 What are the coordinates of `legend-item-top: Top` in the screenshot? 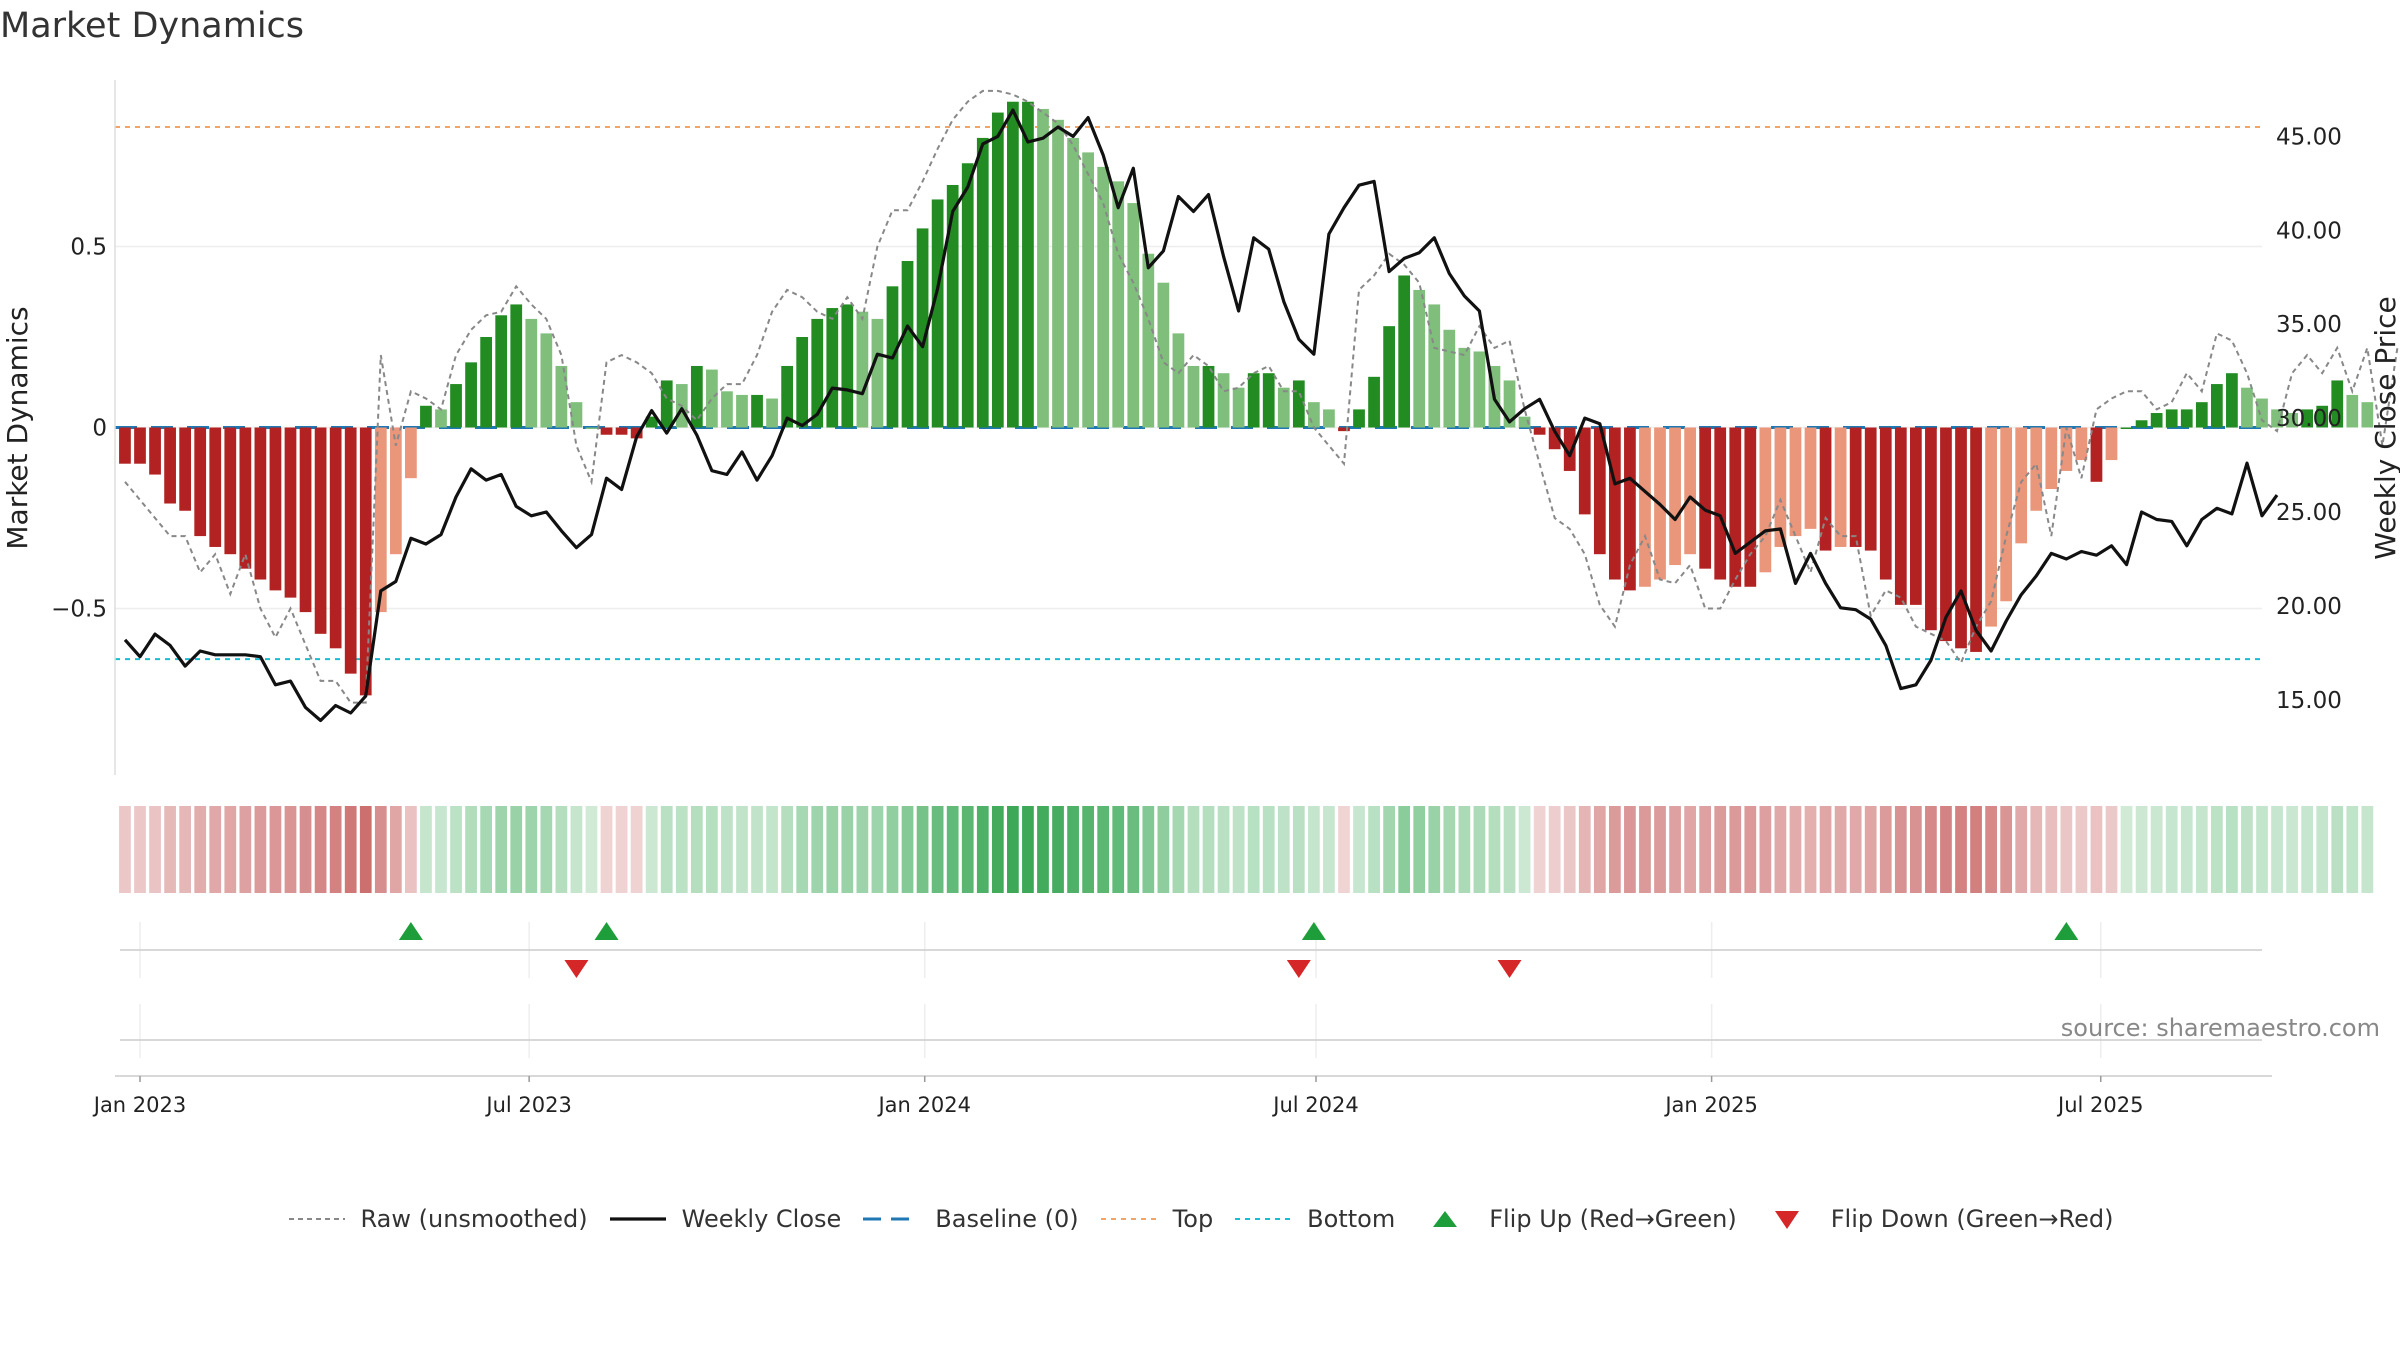 It's located at (1156, 1219).